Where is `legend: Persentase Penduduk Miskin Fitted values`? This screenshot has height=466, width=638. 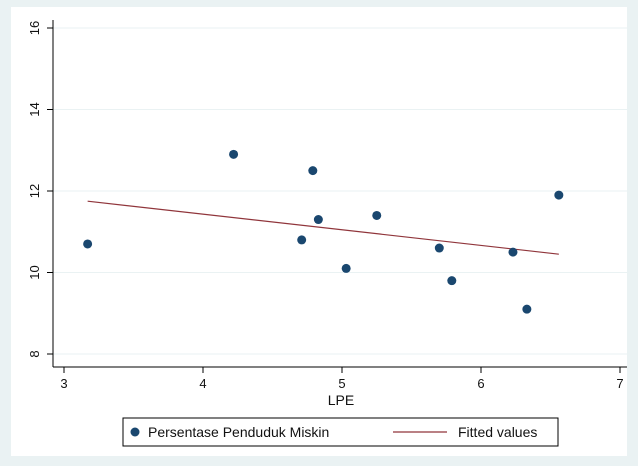
legend: Persentase Penduduk Miskin Fitted values is located at coordinates (340, 432).